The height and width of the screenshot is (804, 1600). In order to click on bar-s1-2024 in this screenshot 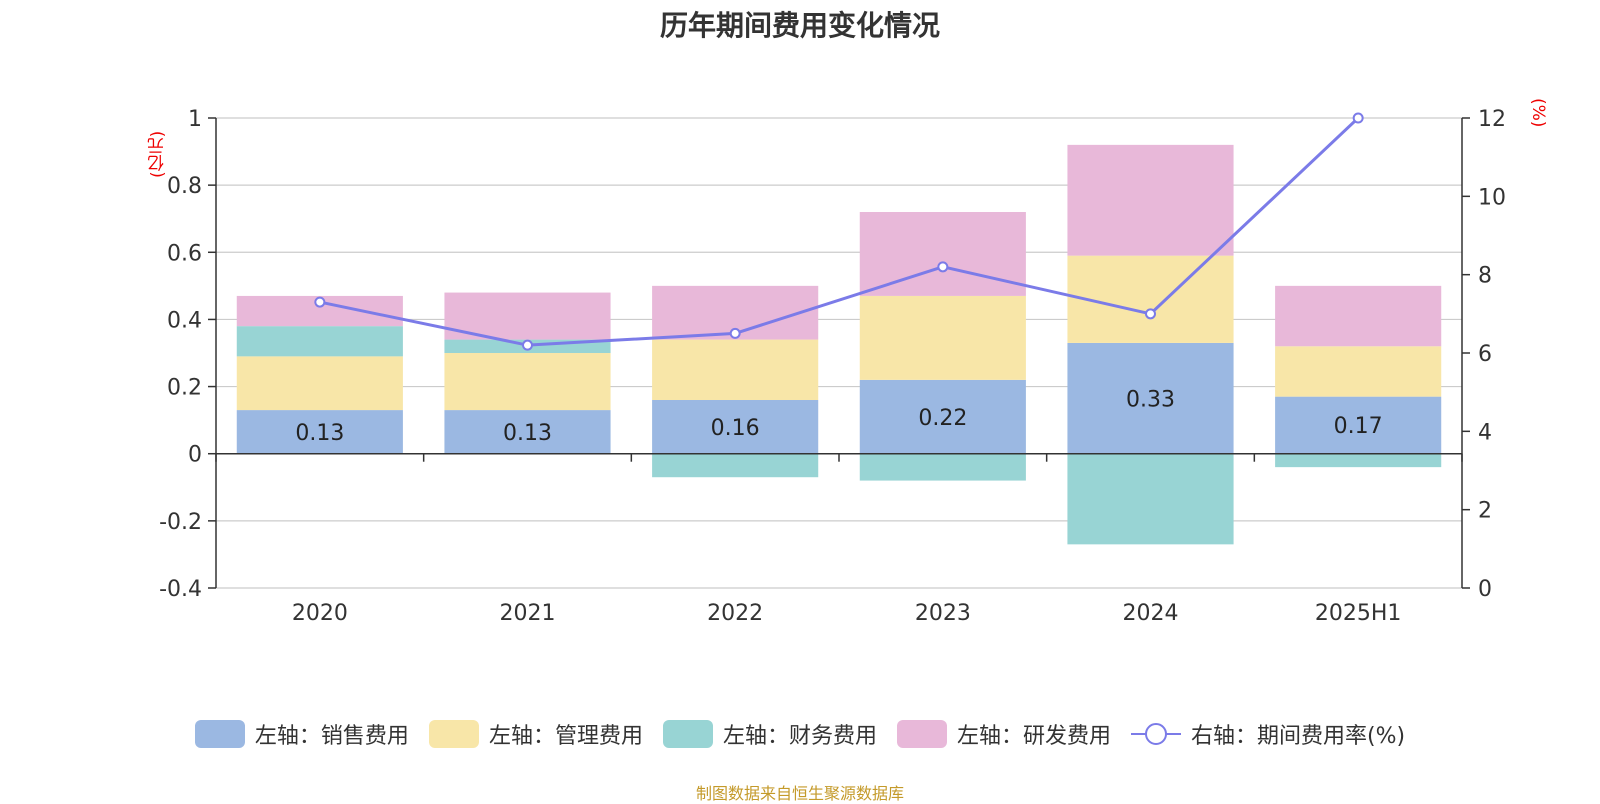, I will do `click(1150, 299)`.